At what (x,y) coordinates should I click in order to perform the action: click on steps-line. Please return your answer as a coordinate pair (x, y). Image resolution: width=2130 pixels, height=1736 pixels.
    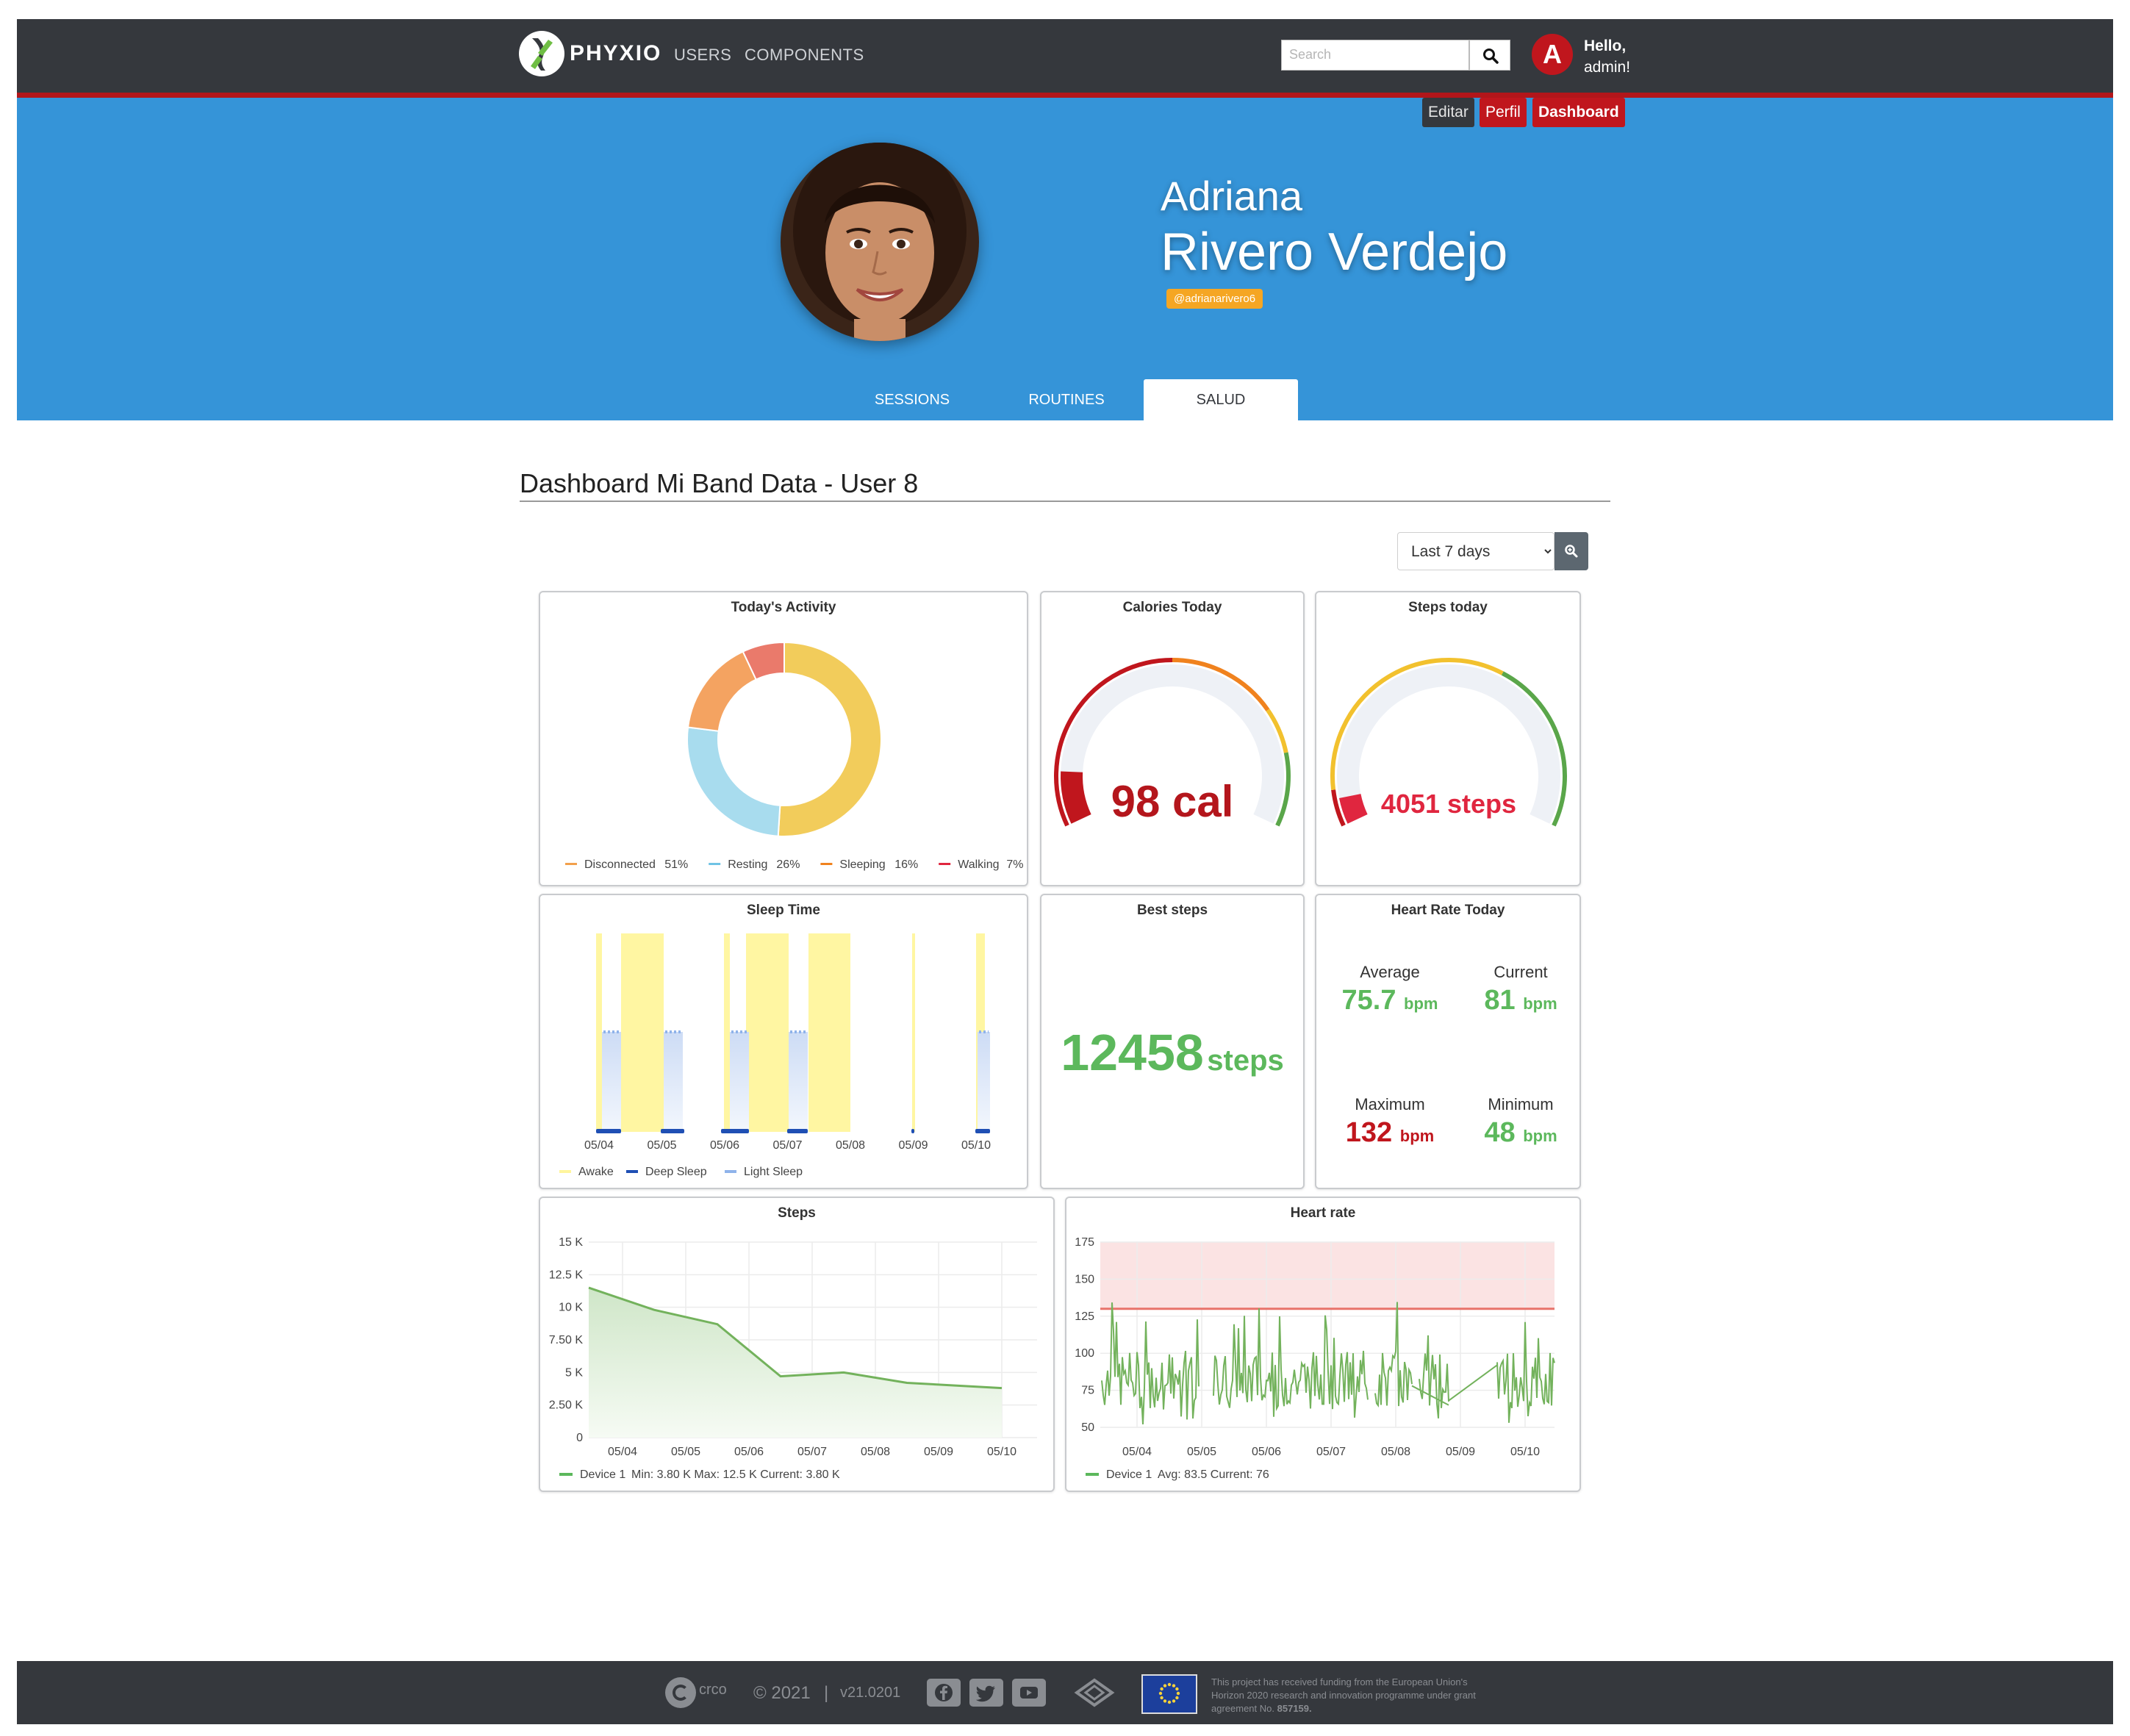
    Looking at the image, I should click on (795, 1338).